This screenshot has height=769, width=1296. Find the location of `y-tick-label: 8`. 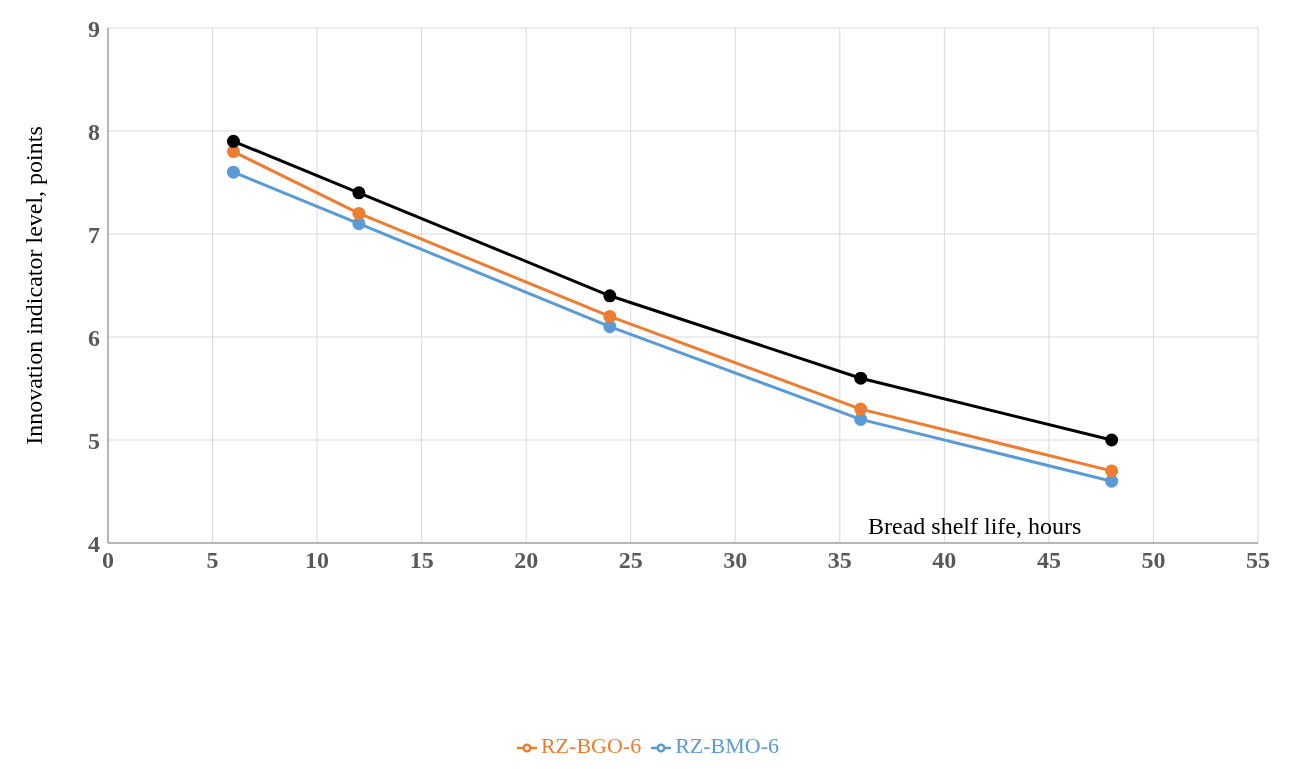

y-tick-label: 8 is located at coordinates (94, 131).